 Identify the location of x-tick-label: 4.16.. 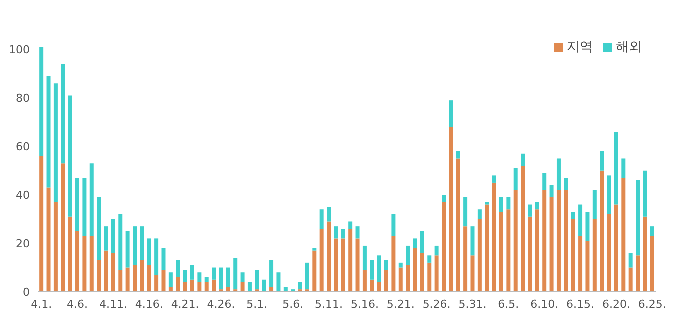
(149, 304).